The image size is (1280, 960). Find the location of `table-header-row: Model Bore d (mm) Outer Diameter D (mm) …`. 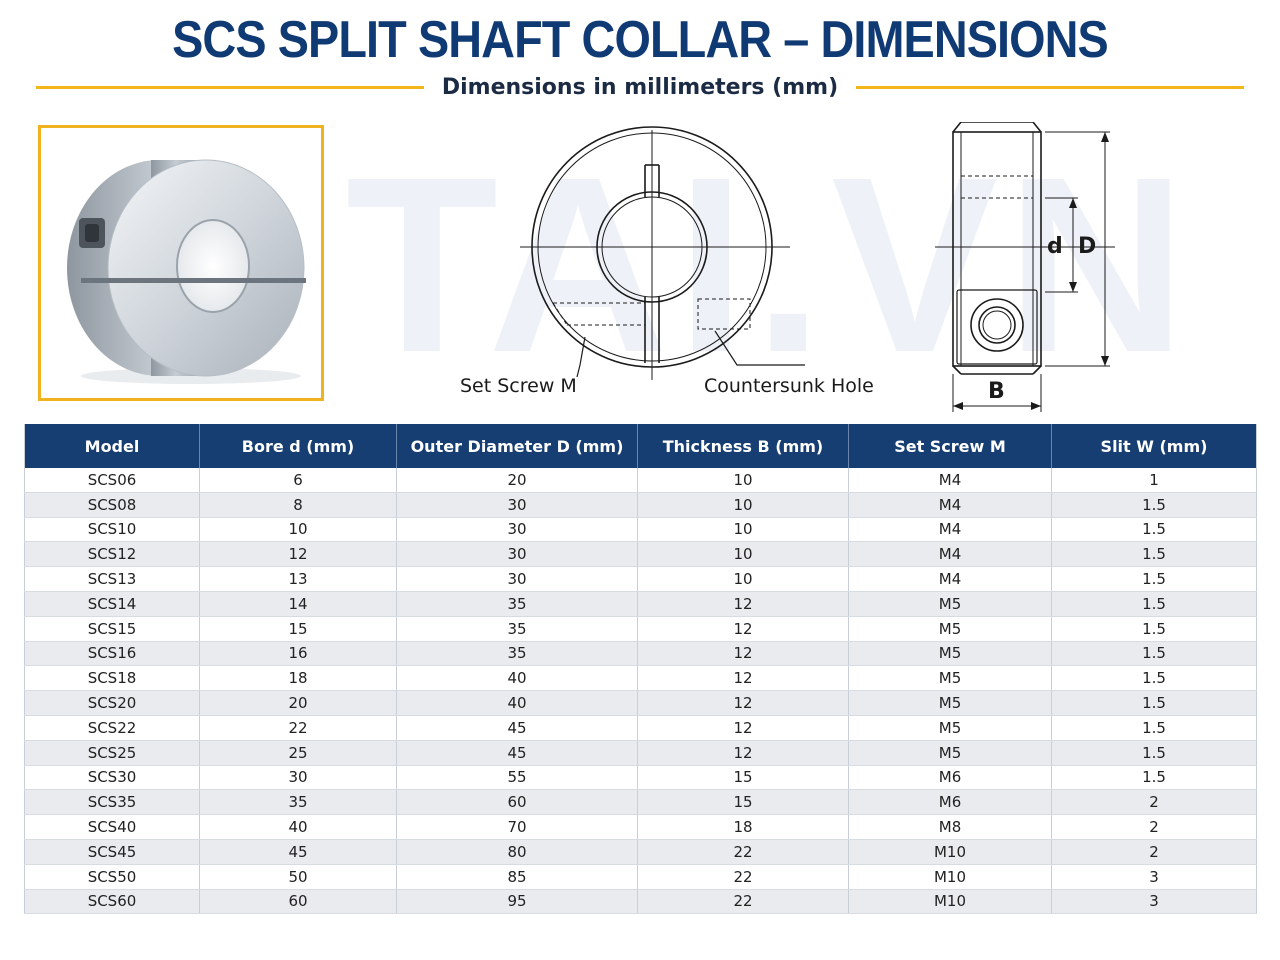

table-header-row: Model Bore d (mm) Outer Diameter D (mm) … is located at coordinates (640, 446).